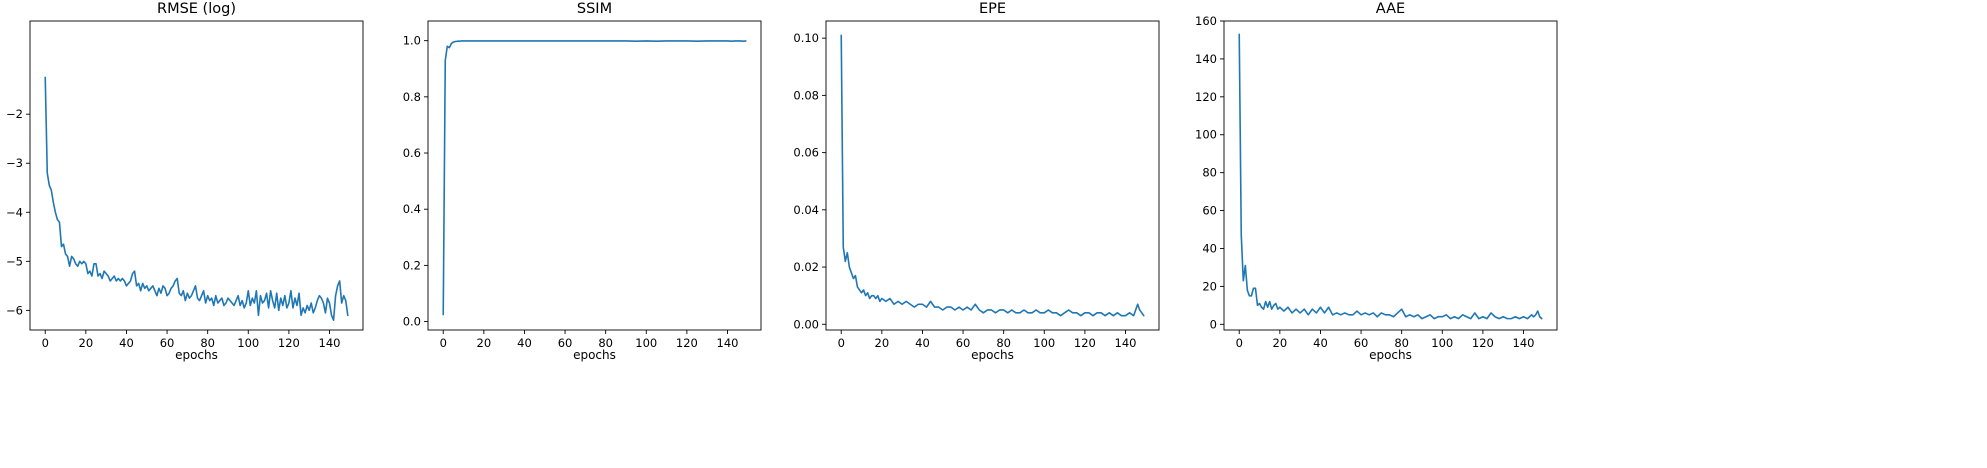 The height and width of the screenshot is (468, 1987). What do you see at coordinates (806, 38) in the screenshot?
I see `y-tick-label: 0.10` at bounding box center [806, 38].